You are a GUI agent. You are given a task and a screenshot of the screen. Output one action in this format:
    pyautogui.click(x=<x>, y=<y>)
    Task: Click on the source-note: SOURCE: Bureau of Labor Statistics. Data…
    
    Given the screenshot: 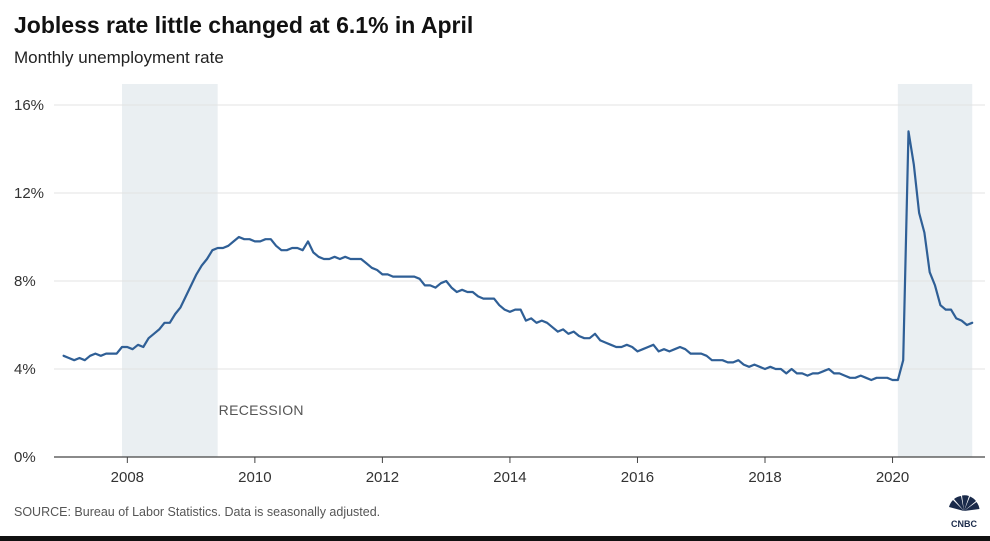 What is the action you would take?
    pyautogui.click(x=197, y=512)
    